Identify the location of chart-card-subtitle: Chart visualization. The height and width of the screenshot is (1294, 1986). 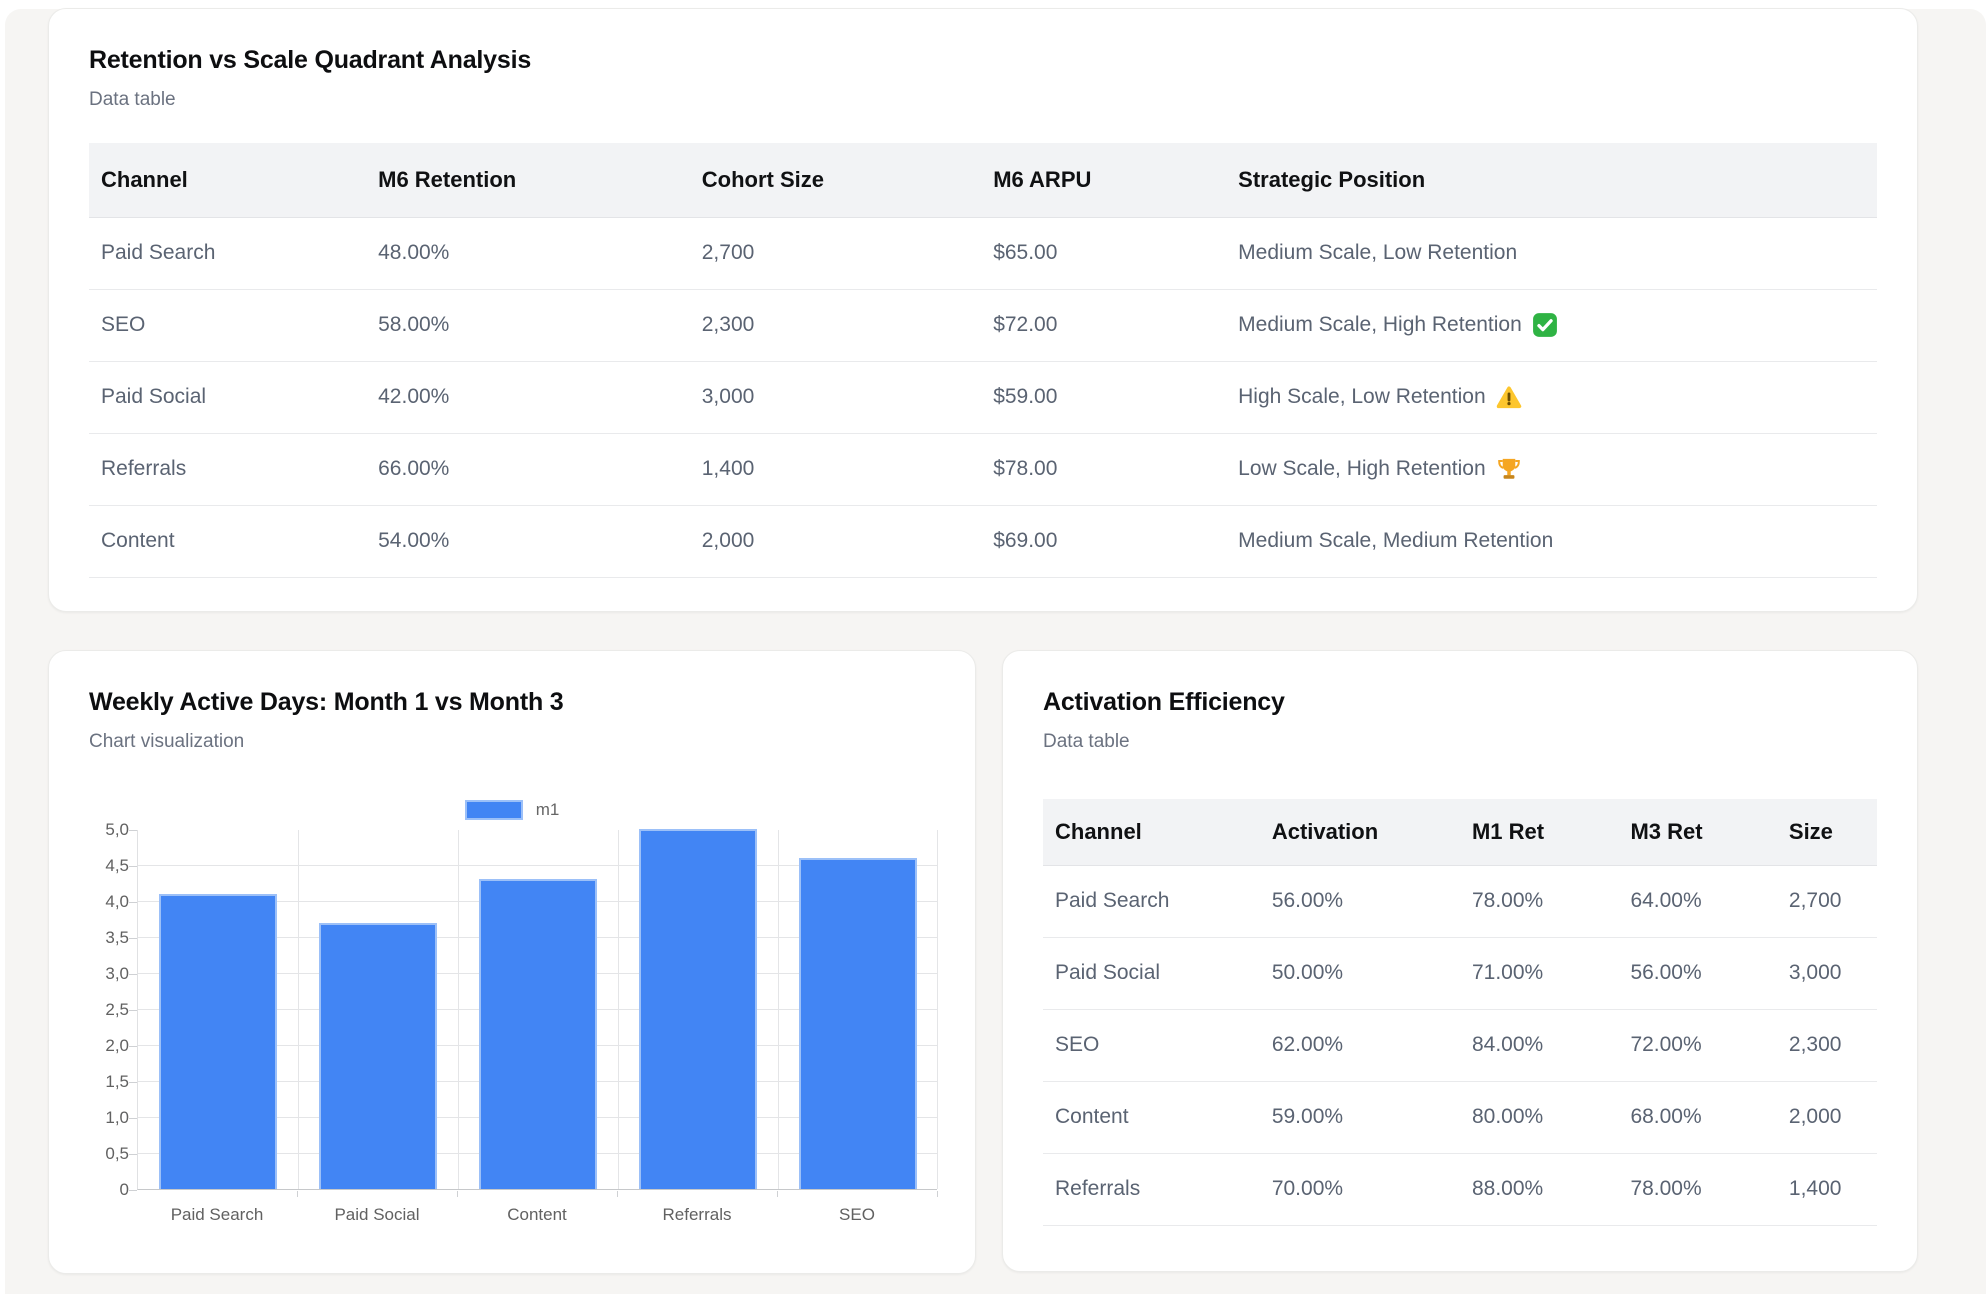
(167, 741).